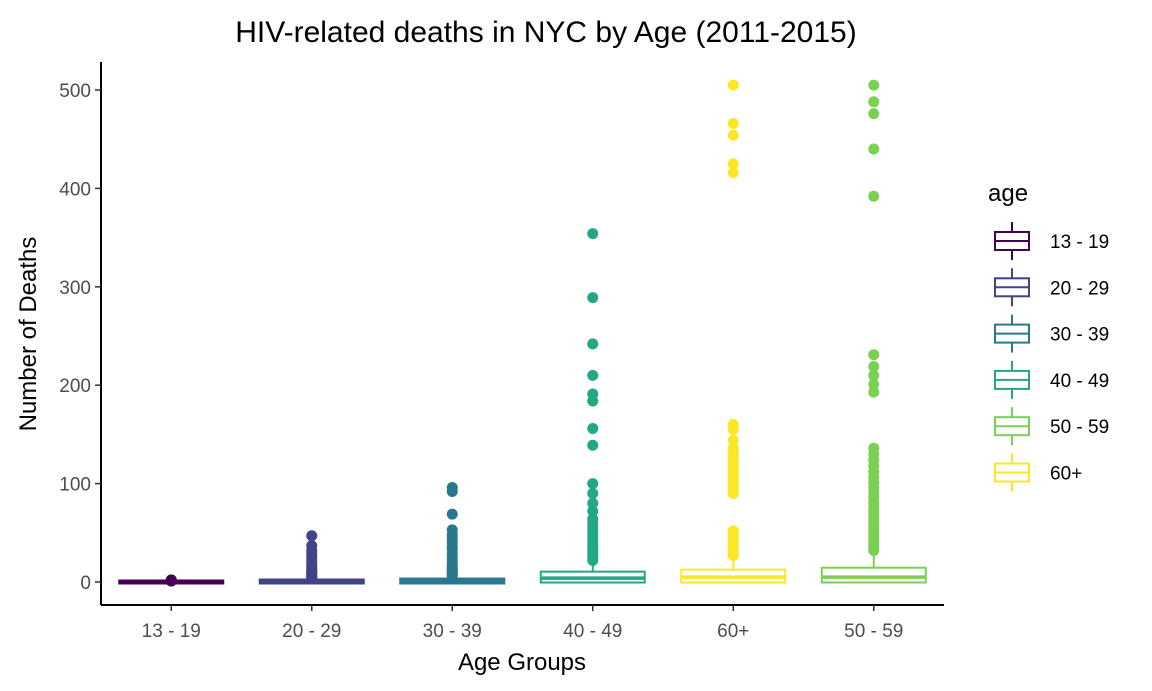 The image size is (1152, 691). I want to click on y-tick-label: 300, so click(75, 288).